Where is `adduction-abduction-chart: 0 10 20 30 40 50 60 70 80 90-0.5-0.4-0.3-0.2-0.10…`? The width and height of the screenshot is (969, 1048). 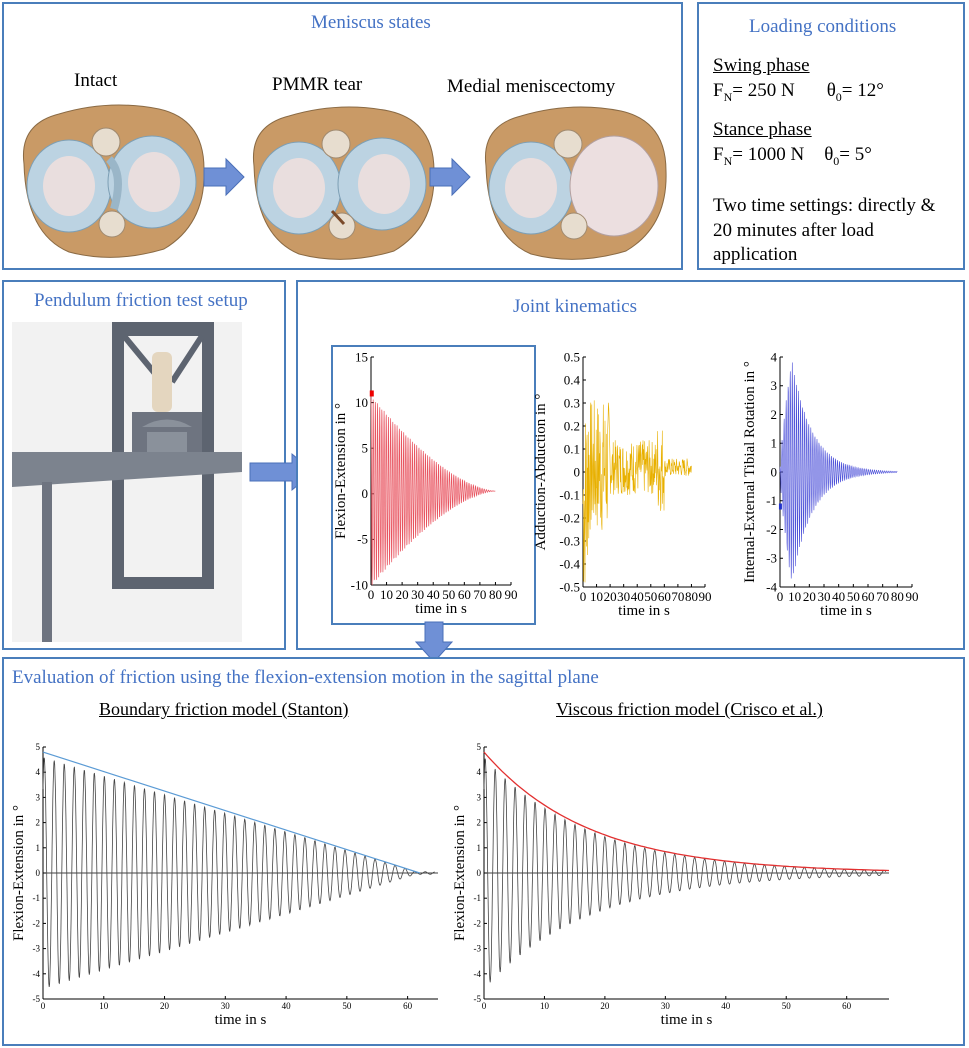 adduction-abduction-chart: 0 10 20 30 40 50 60 70 80 90-0.5-0.4-0.3-0.2-0.10… is located at coordinates (622, 484).